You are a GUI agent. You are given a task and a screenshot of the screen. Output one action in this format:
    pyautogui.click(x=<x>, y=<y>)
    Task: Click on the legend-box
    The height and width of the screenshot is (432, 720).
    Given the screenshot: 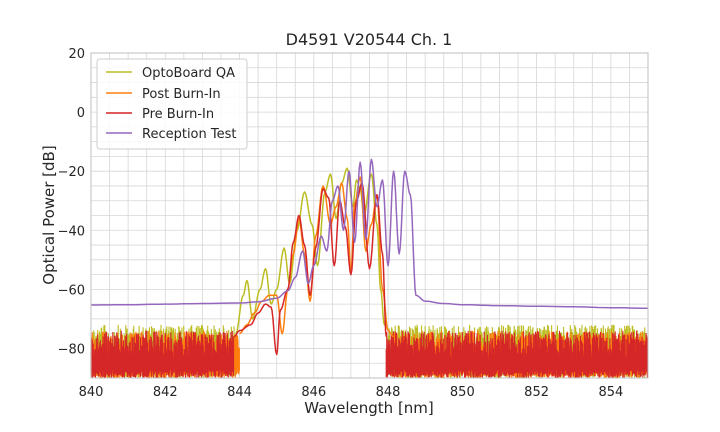 What is the action you would take?
    pyautogui.click(x=172, y=104)
    